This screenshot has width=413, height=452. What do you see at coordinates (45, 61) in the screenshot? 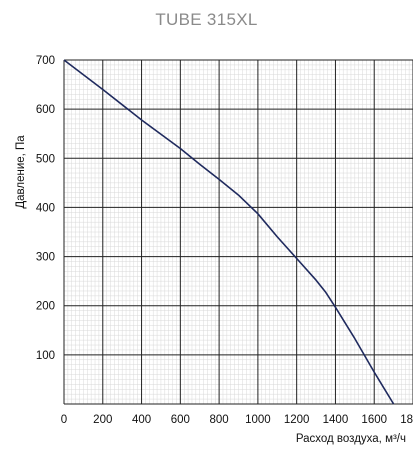
I see `y-tick-label: 700` at bounding box center [45, 61].